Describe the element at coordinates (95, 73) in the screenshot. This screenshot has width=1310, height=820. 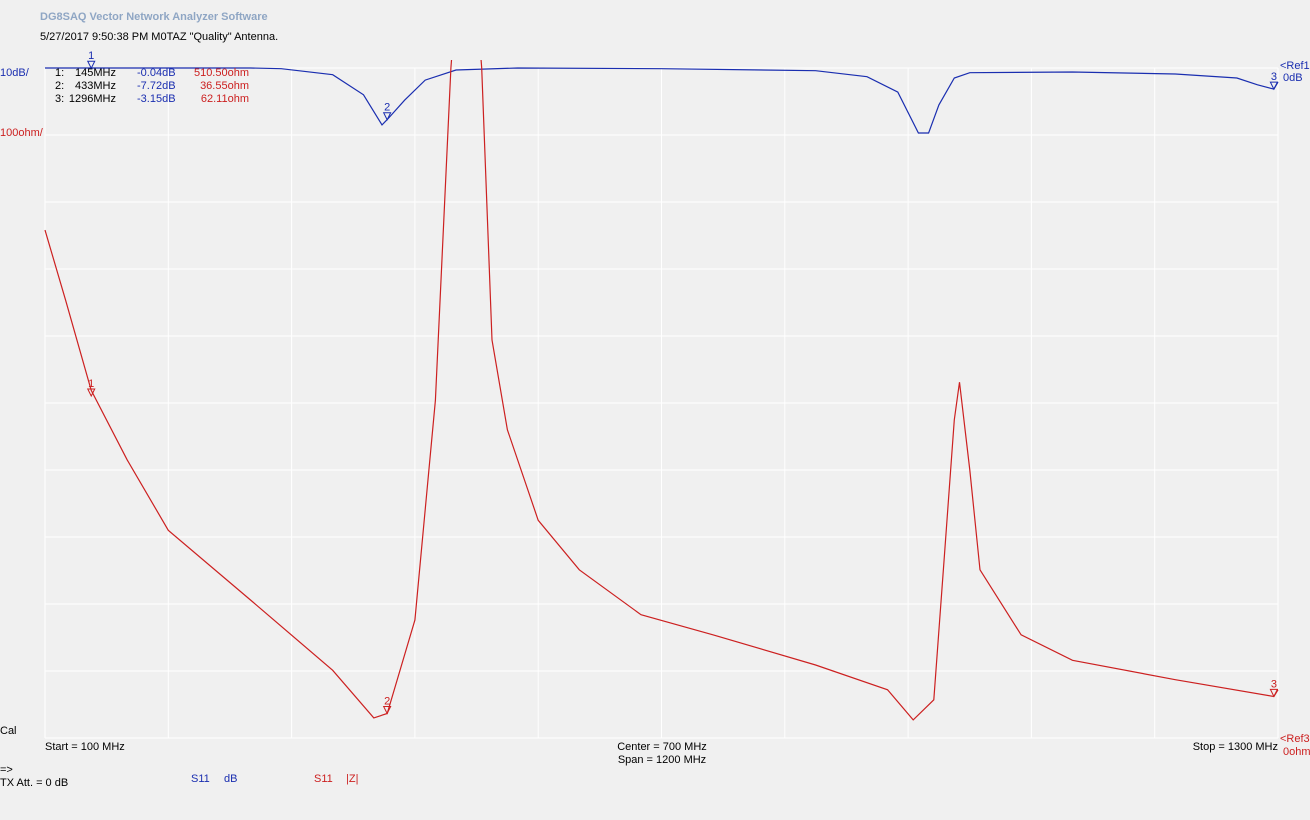
I see `marker-freq: 145MHz` at that location.